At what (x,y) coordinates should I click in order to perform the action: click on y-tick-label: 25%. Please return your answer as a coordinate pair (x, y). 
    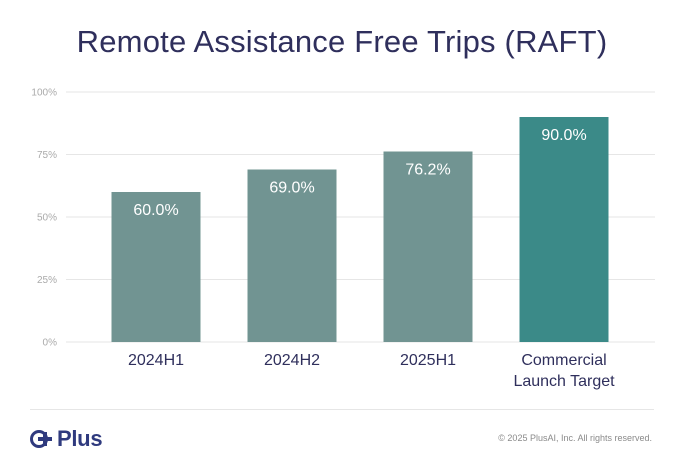
    Looking at the image, I should click on (47, 280).